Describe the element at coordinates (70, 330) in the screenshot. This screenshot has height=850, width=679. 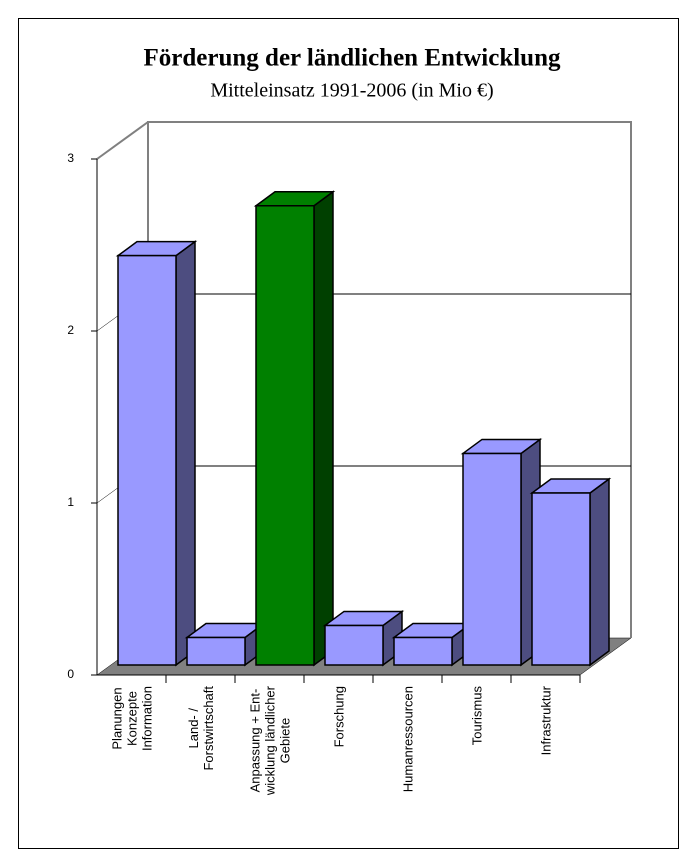
I see `y-tick-label: 2` at that location.